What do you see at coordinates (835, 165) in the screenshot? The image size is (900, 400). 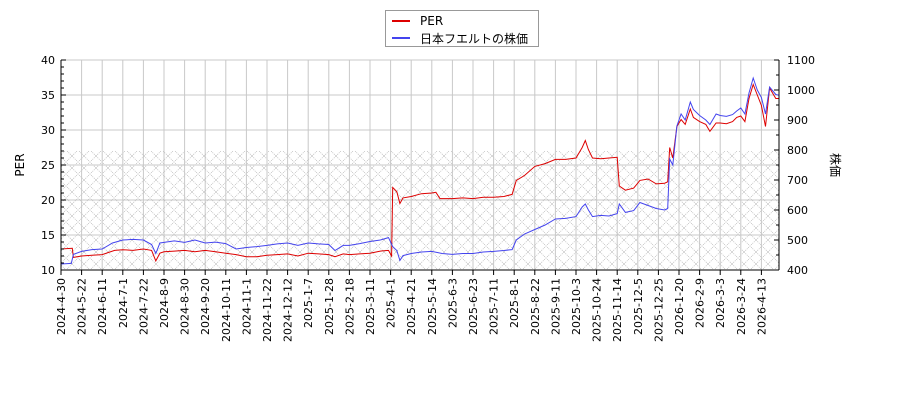 I see `right-axis-title: 株価` at bounding box center [835, 165].